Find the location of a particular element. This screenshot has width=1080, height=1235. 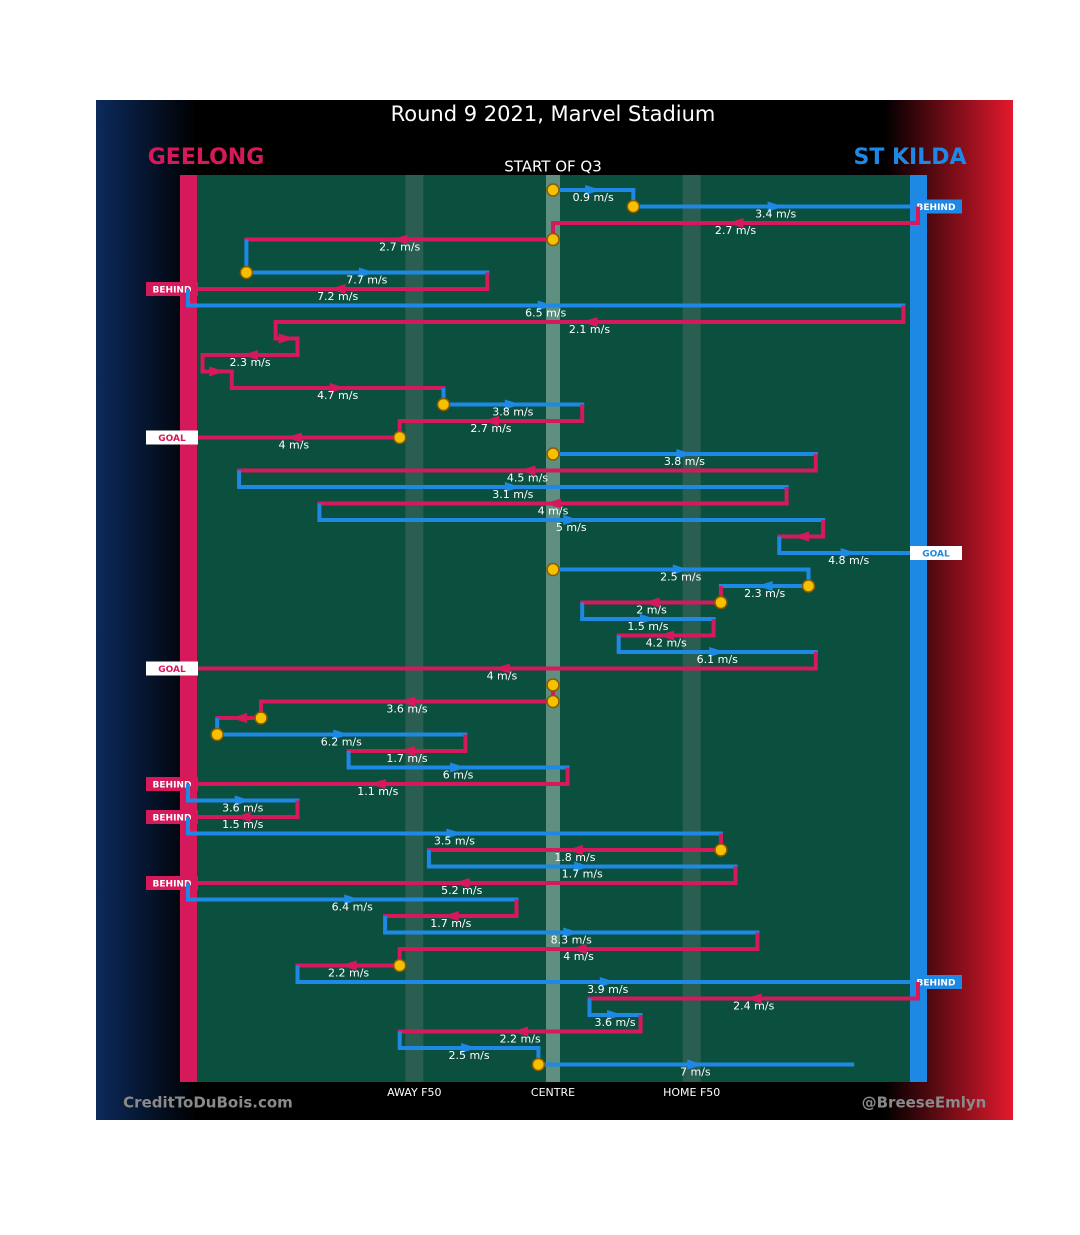

subtitle: START OF Q3 is located at coordinates (553, 167).